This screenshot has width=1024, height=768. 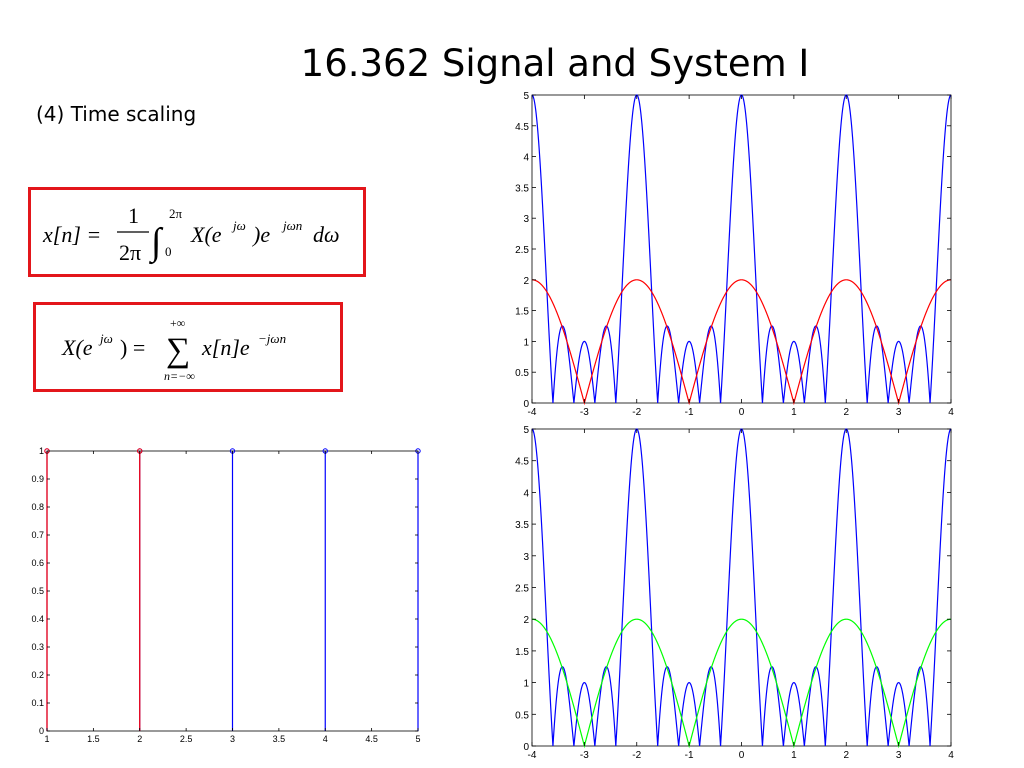 I want to click on sum-sign: ∑, so click(x=178, y=350).